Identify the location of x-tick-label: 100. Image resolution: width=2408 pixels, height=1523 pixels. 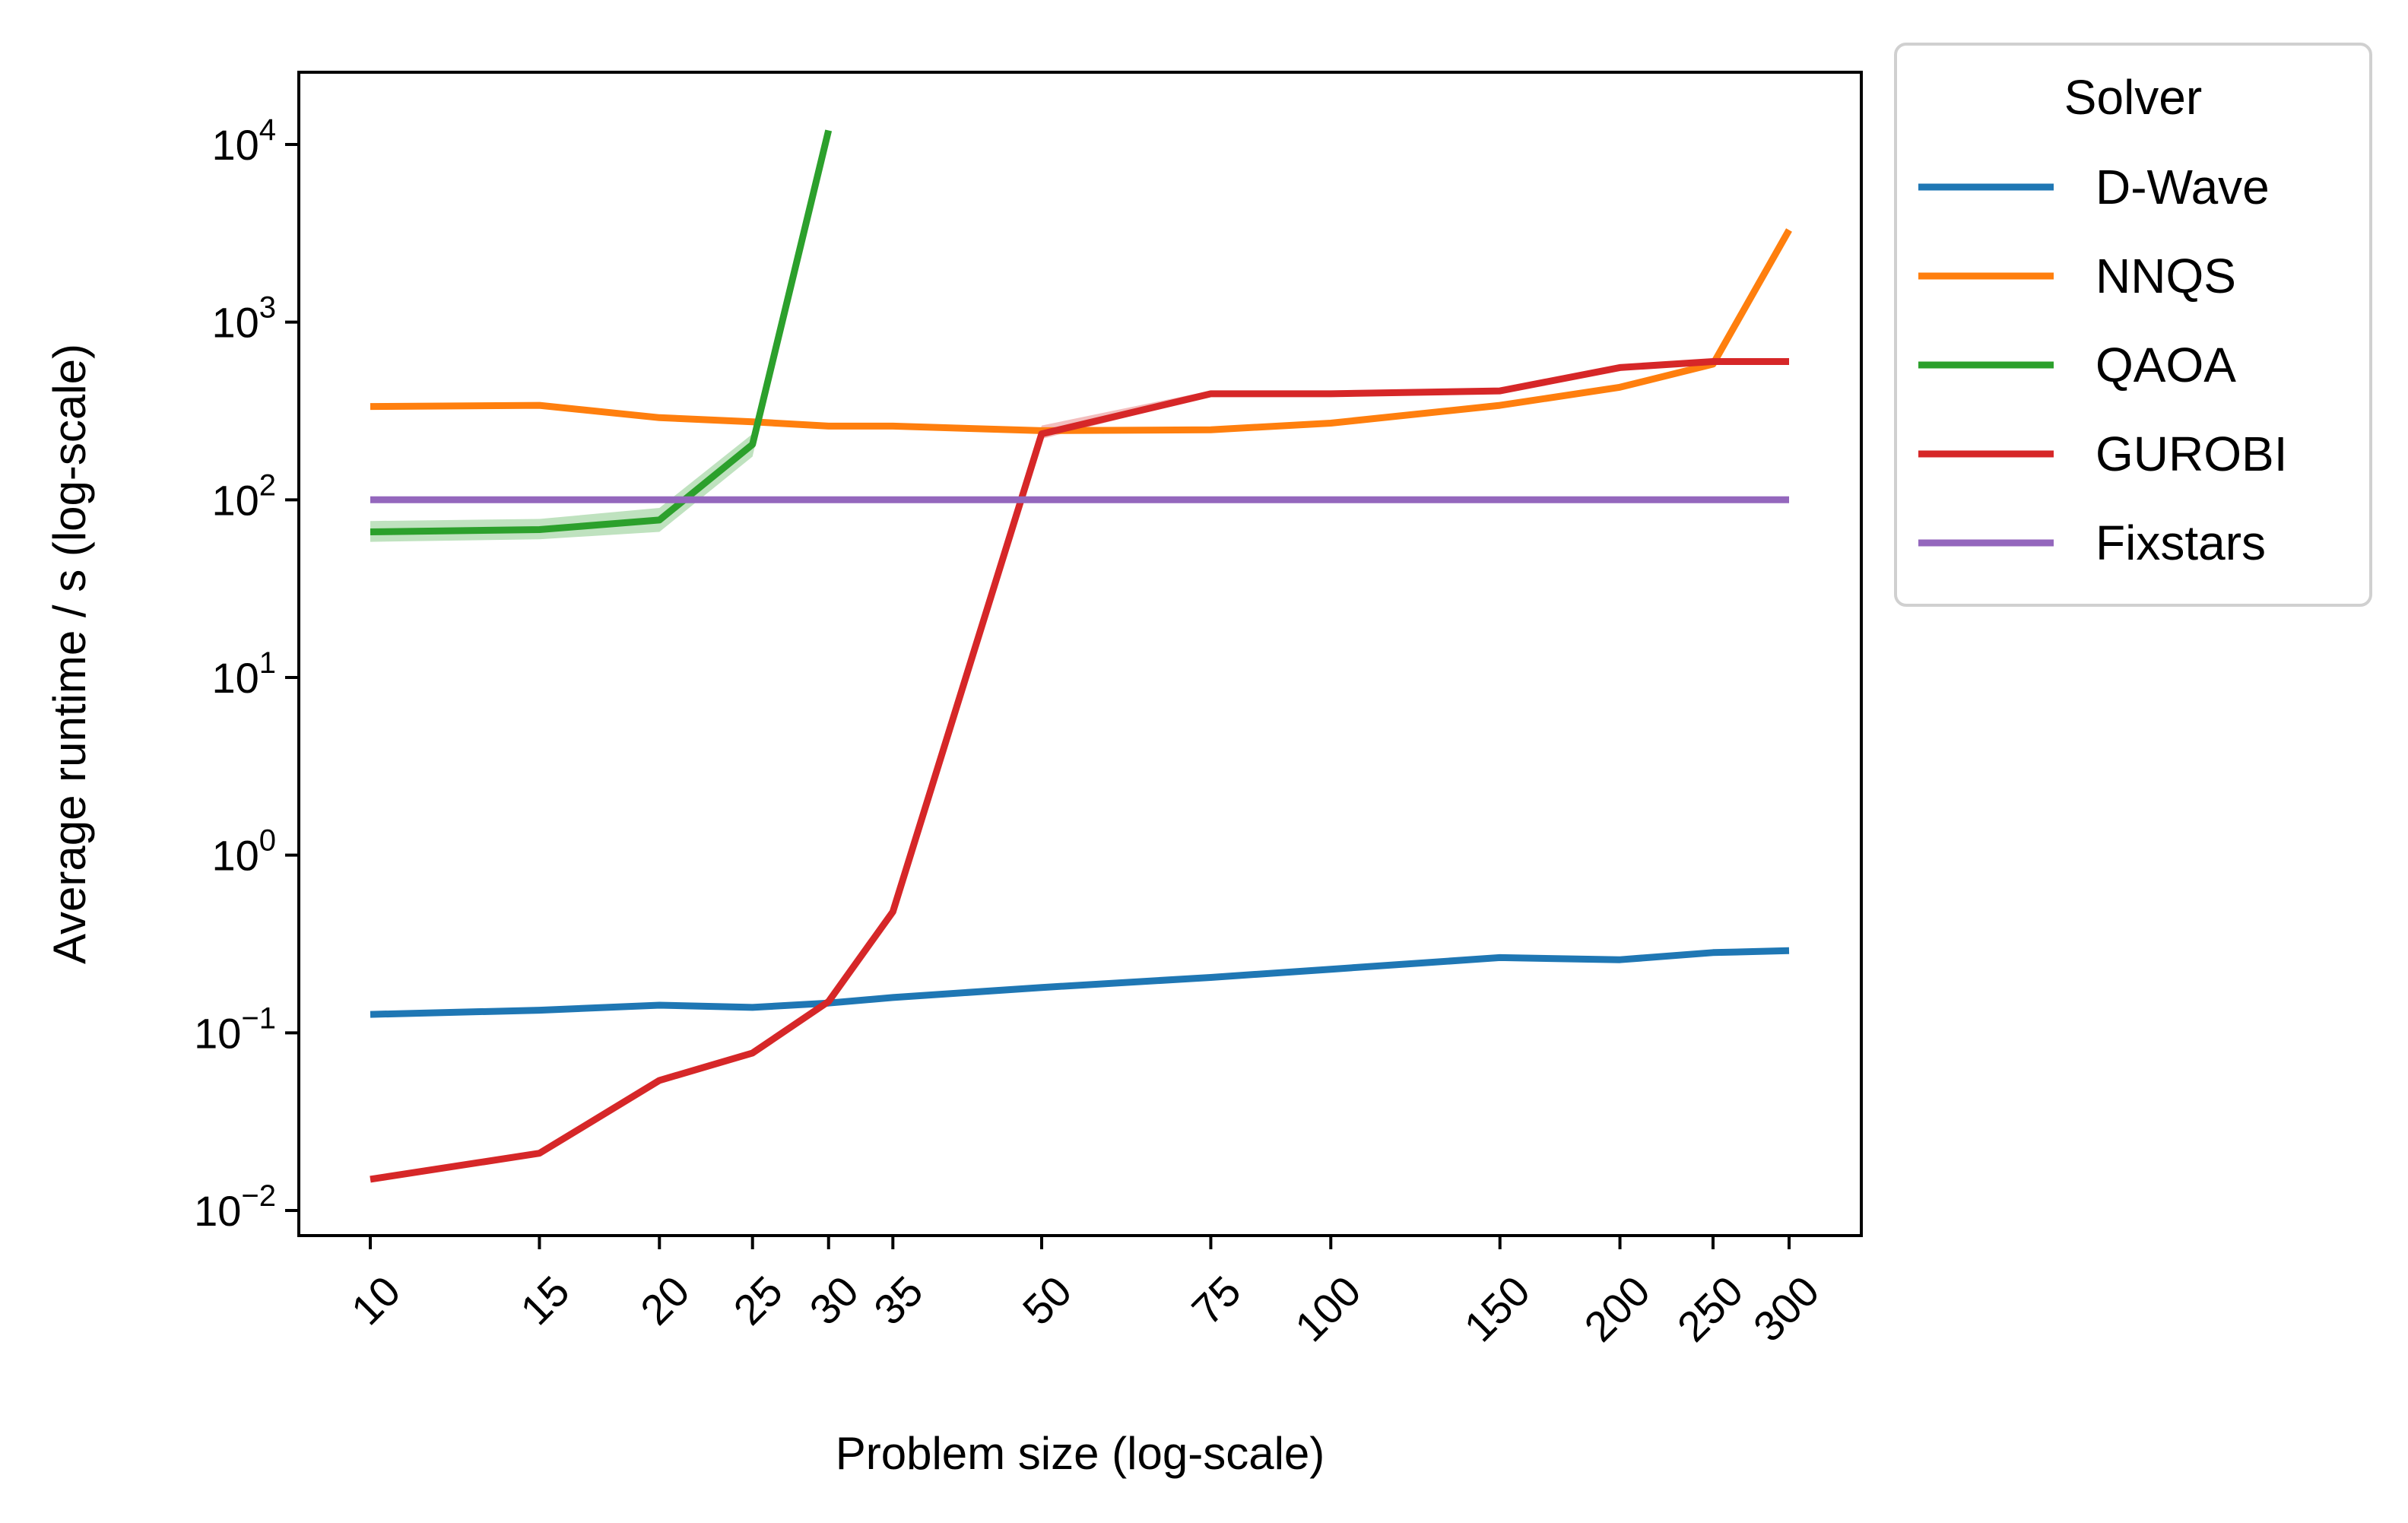
(1328, 1309).